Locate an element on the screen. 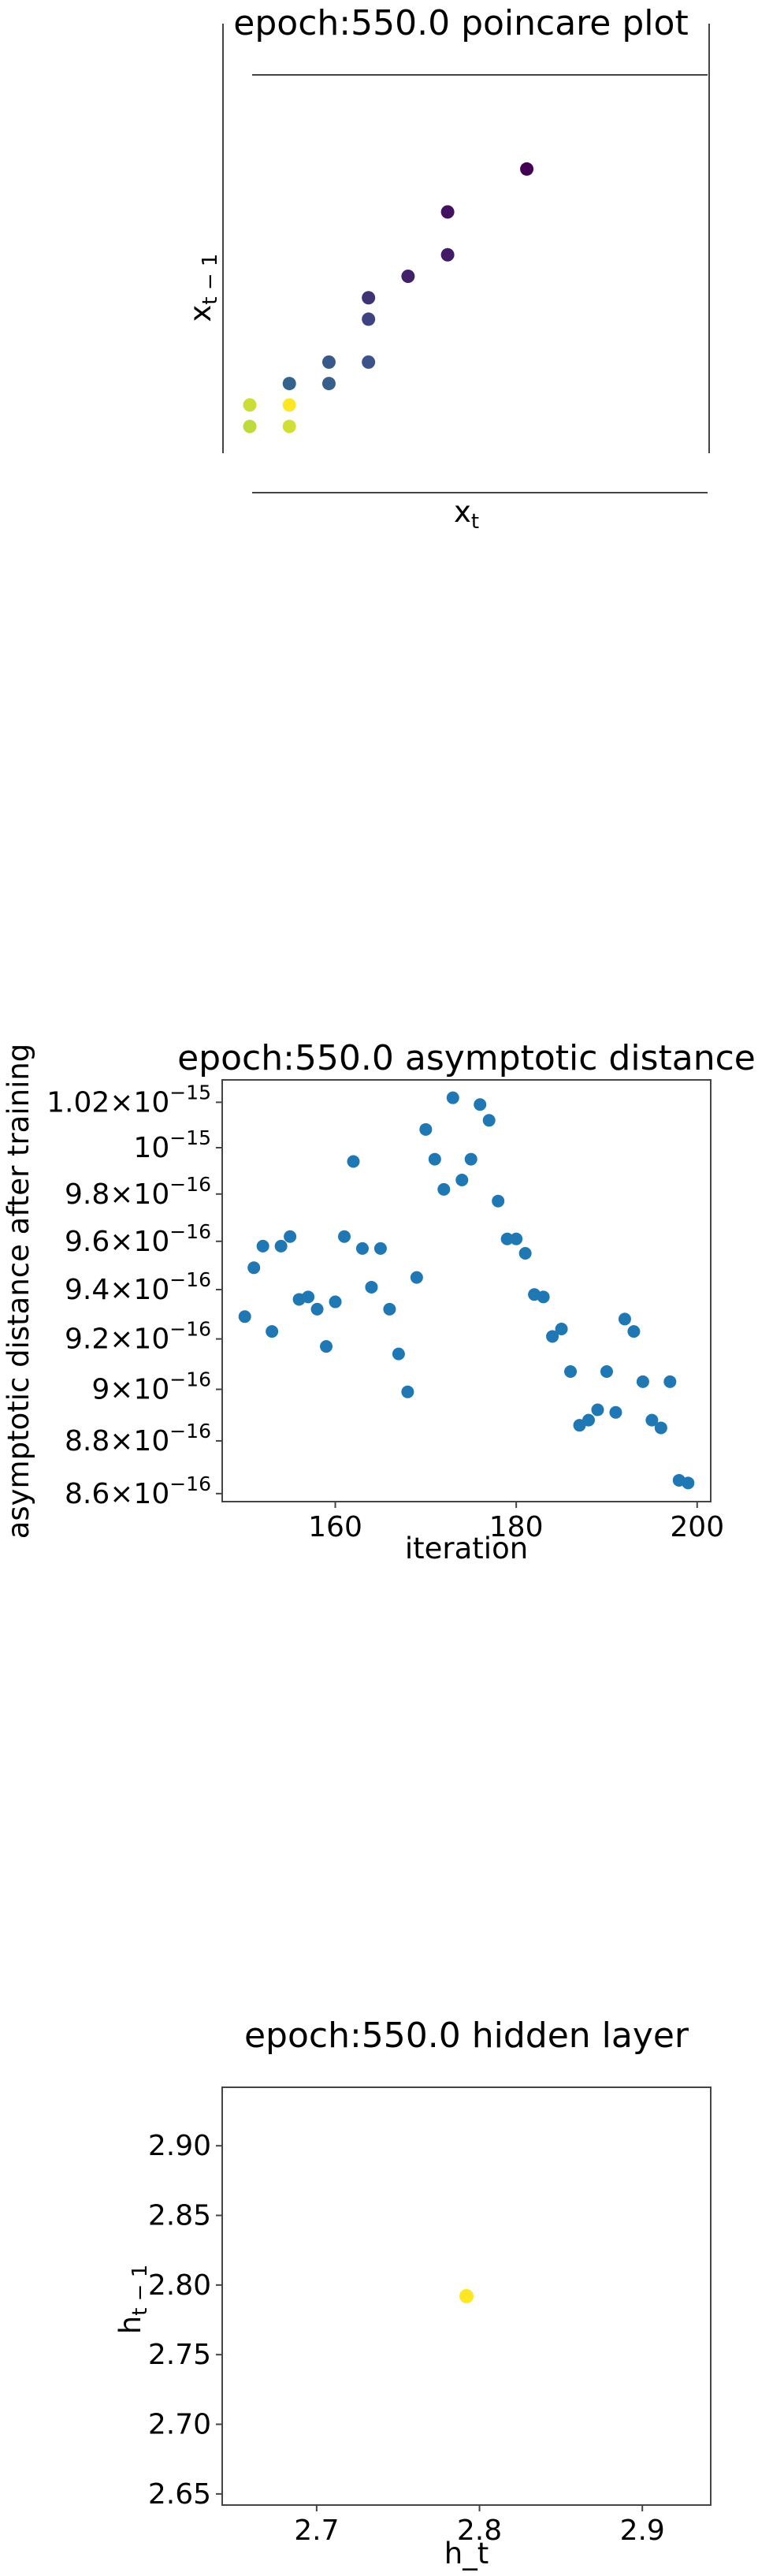 This screenshot has width=758, height=2576. asymptotic-frame is located at coordinates (467, 1290).